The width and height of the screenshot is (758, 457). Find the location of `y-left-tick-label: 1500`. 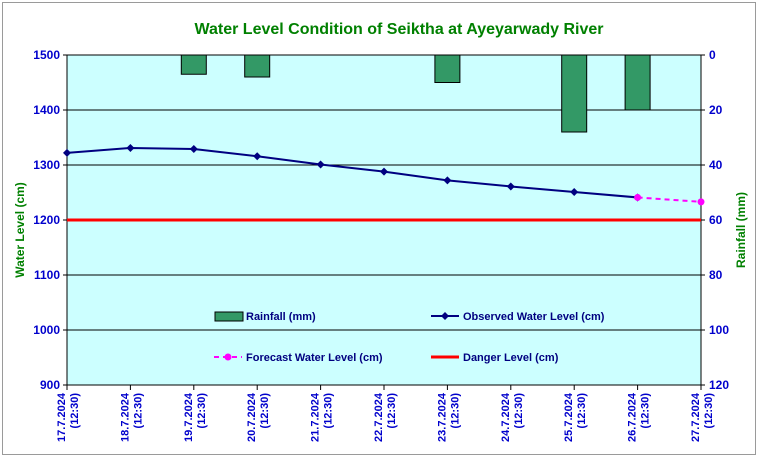

y-left-tick-label: 1500 is located at coordinates (46, 55).